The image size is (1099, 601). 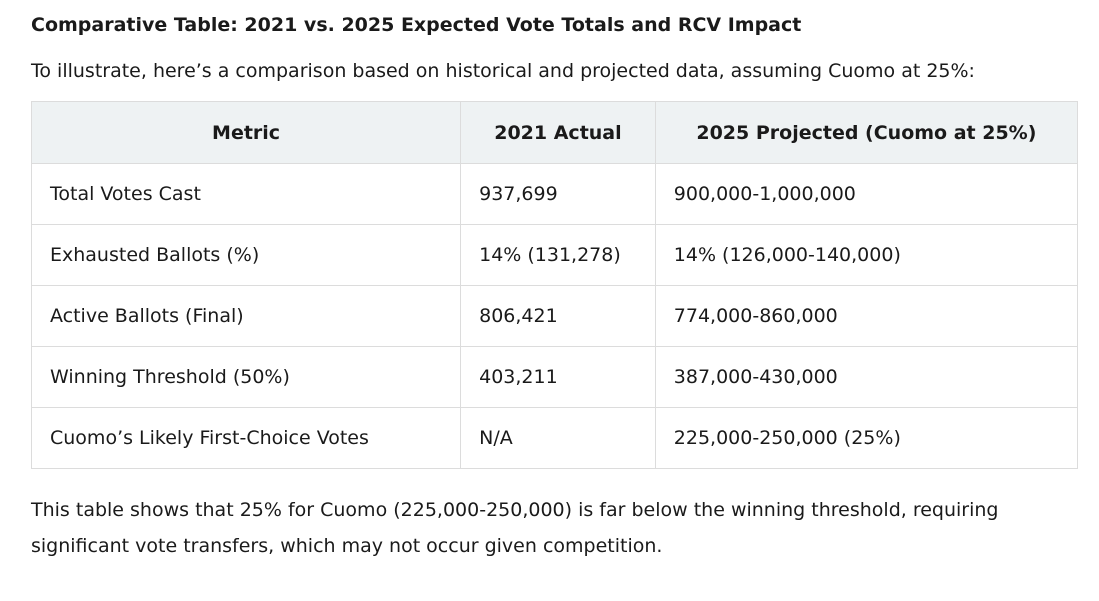 I want to click on cell-2021: N/A, so click(x=558, y=438).